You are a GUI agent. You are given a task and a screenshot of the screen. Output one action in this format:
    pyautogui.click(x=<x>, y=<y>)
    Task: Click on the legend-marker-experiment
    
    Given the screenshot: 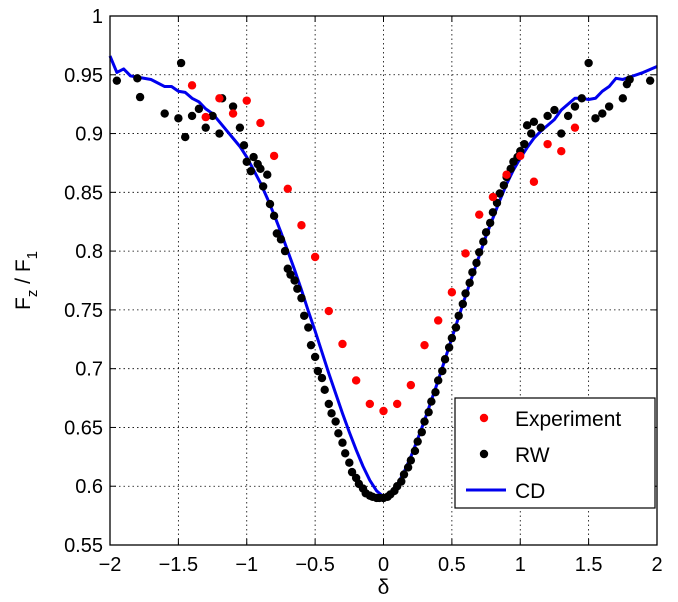 What is the action you would take?
    pyautogui.click(x=484, y=418)
    